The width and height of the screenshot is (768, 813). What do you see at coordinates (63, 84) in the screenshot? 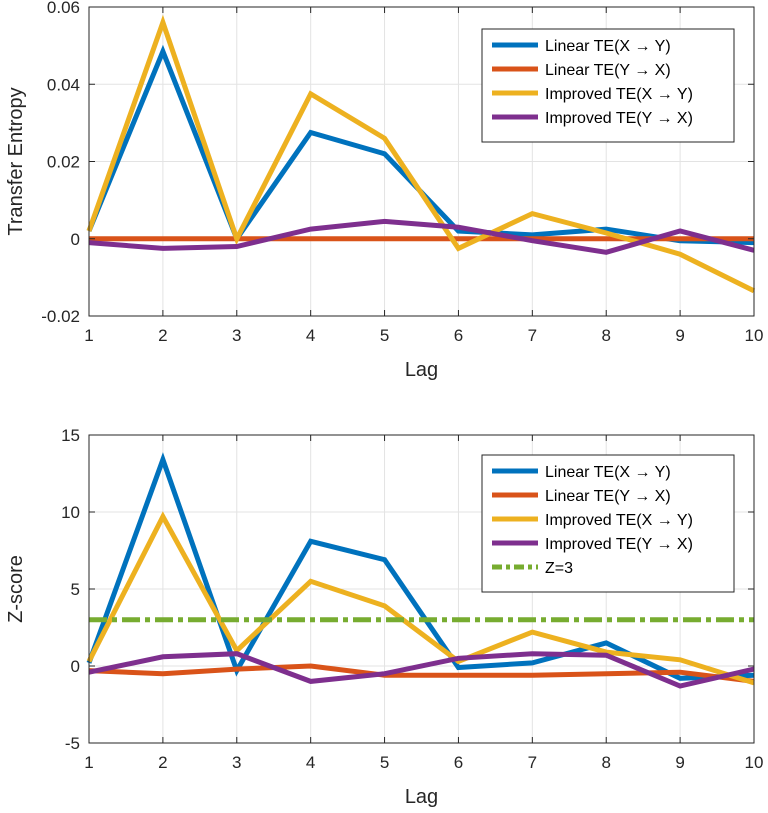
I see `y-tick-label: 0.04` at bounding box center [63, 84].